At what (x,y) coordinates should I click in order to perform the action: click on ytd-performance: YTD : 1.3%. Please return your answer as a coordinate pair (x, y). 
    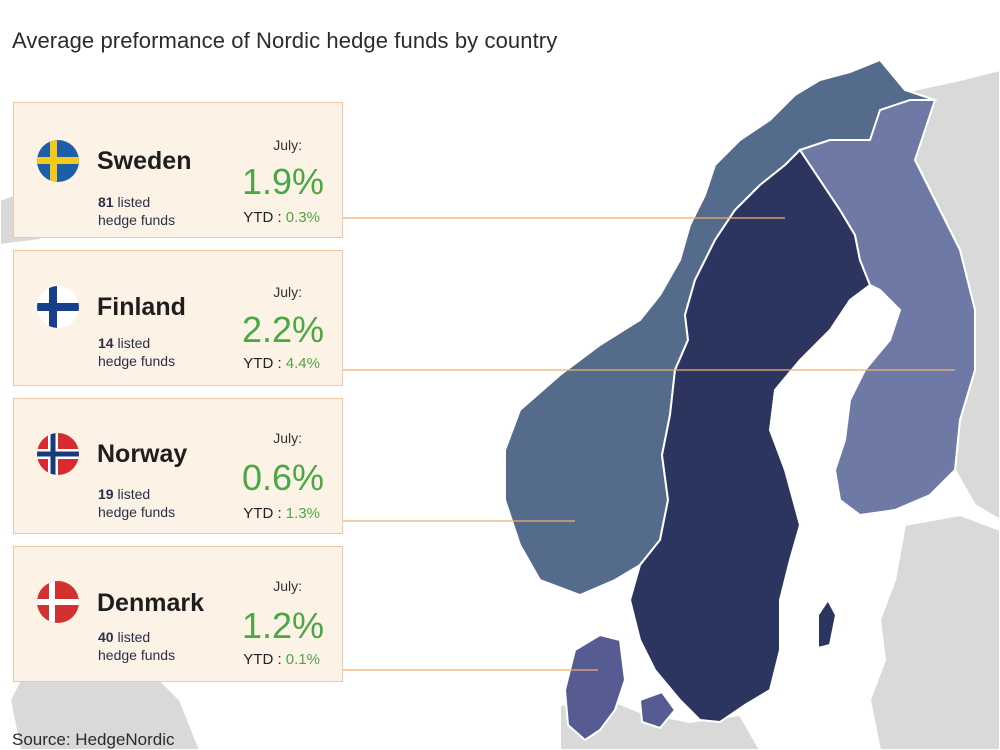
    Looking at the image, I should click on (281, 513).